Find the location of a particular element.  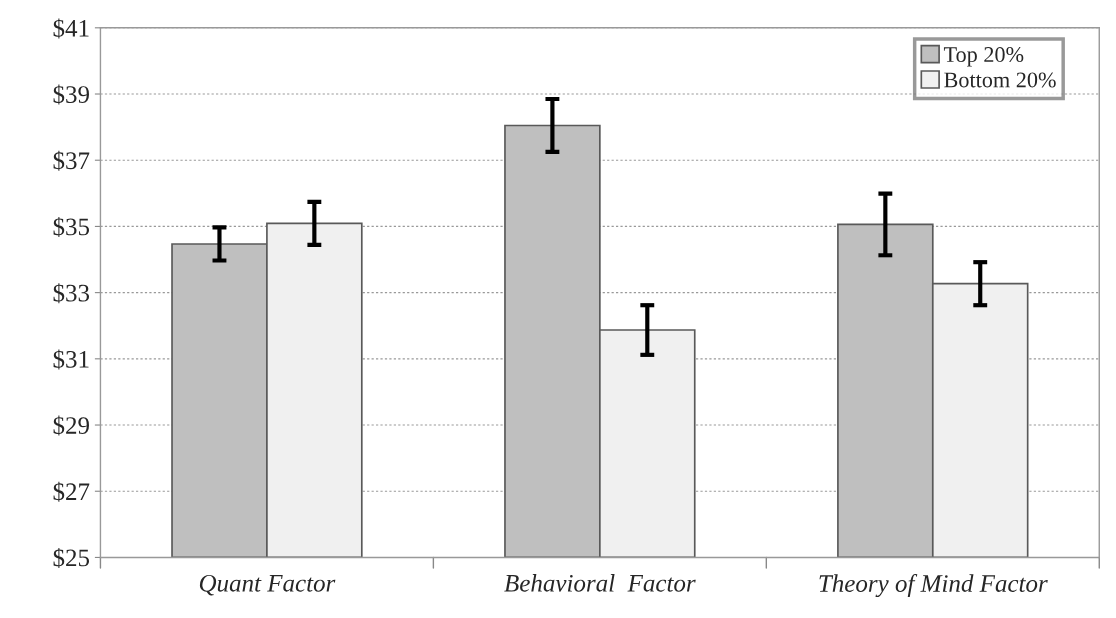

y-tick-label: $29 is located at coordinates (71, 425).